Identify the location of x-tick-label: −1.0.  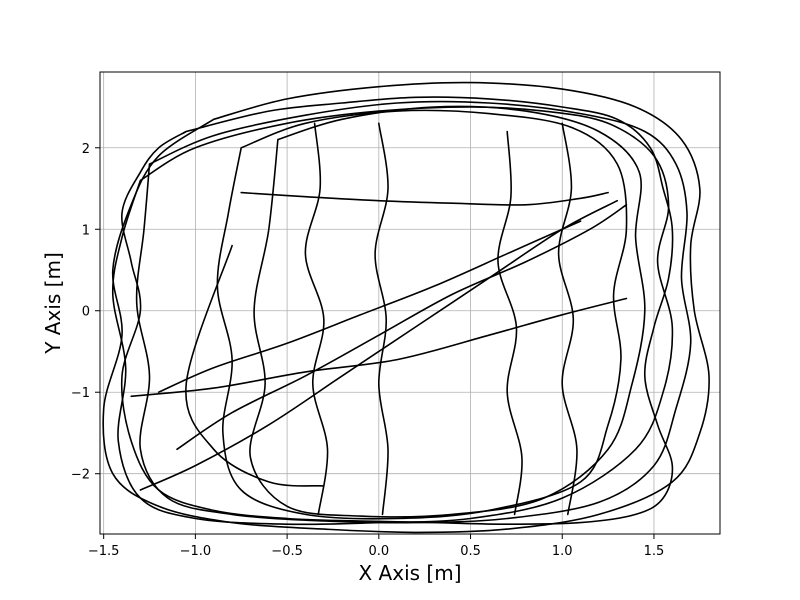
(196, 551).